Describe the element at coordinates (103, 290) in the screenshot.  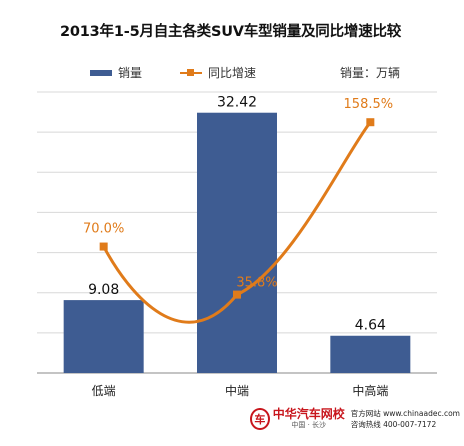
I see `bar-value-label: 9.08` at that location.